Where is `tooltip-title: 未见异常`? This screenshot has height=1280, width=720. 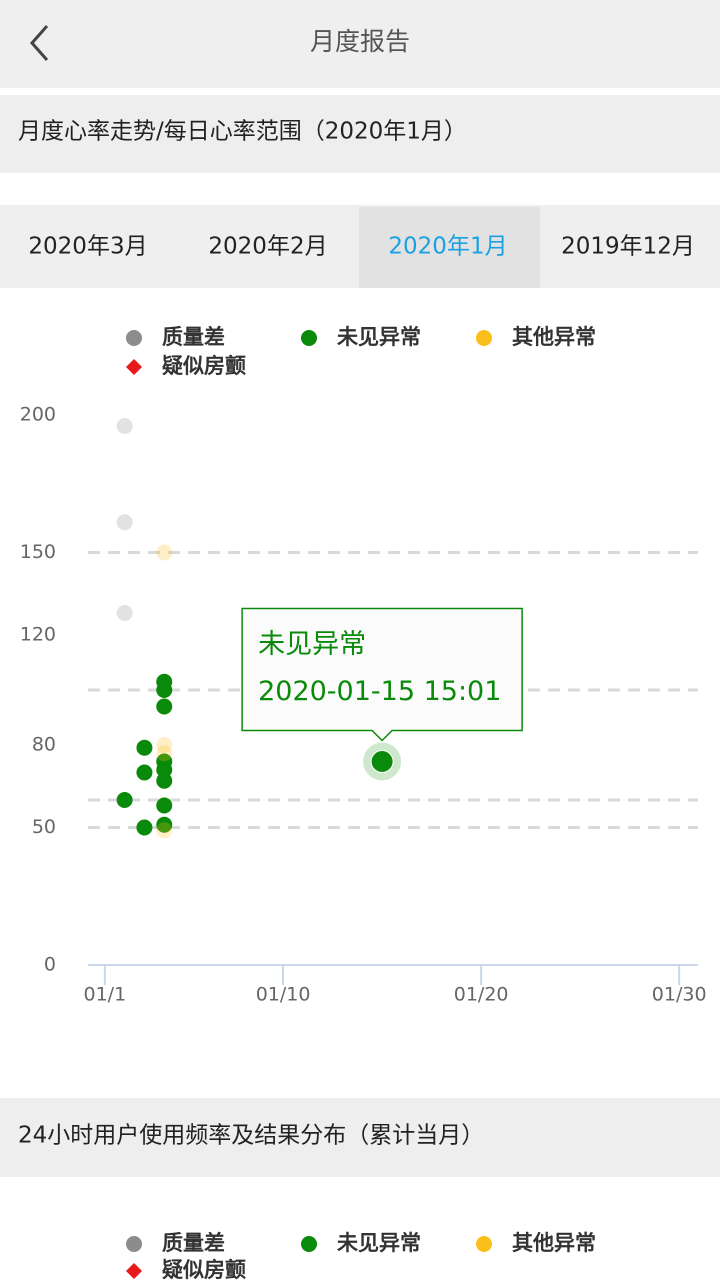 tooltip-title: 未见异常 is located at coordinates (312, 644).